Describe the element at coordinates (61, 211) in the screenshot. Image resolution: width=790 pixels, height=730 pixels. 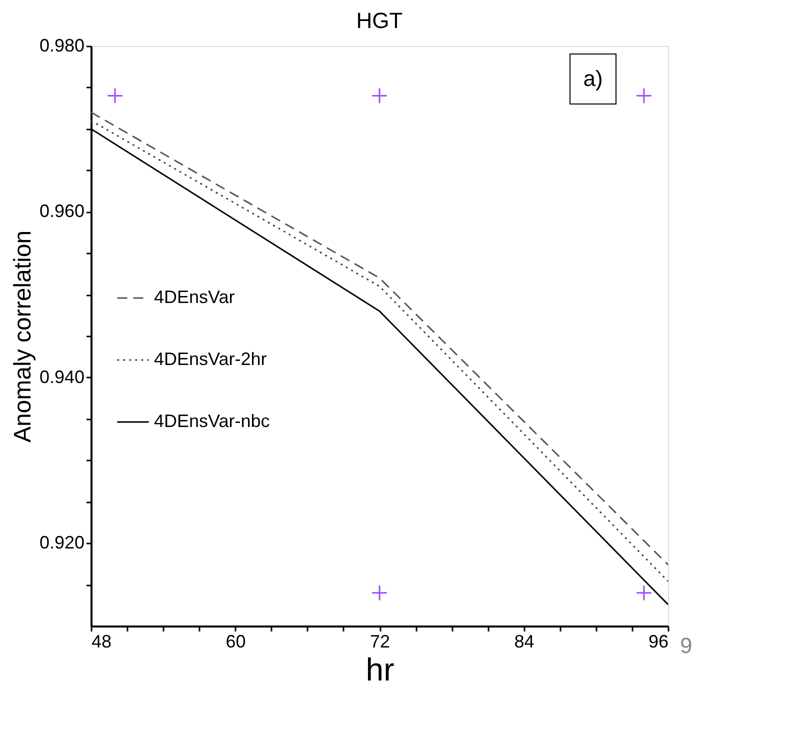
I see `y-tick-label: 0.960` at that location.